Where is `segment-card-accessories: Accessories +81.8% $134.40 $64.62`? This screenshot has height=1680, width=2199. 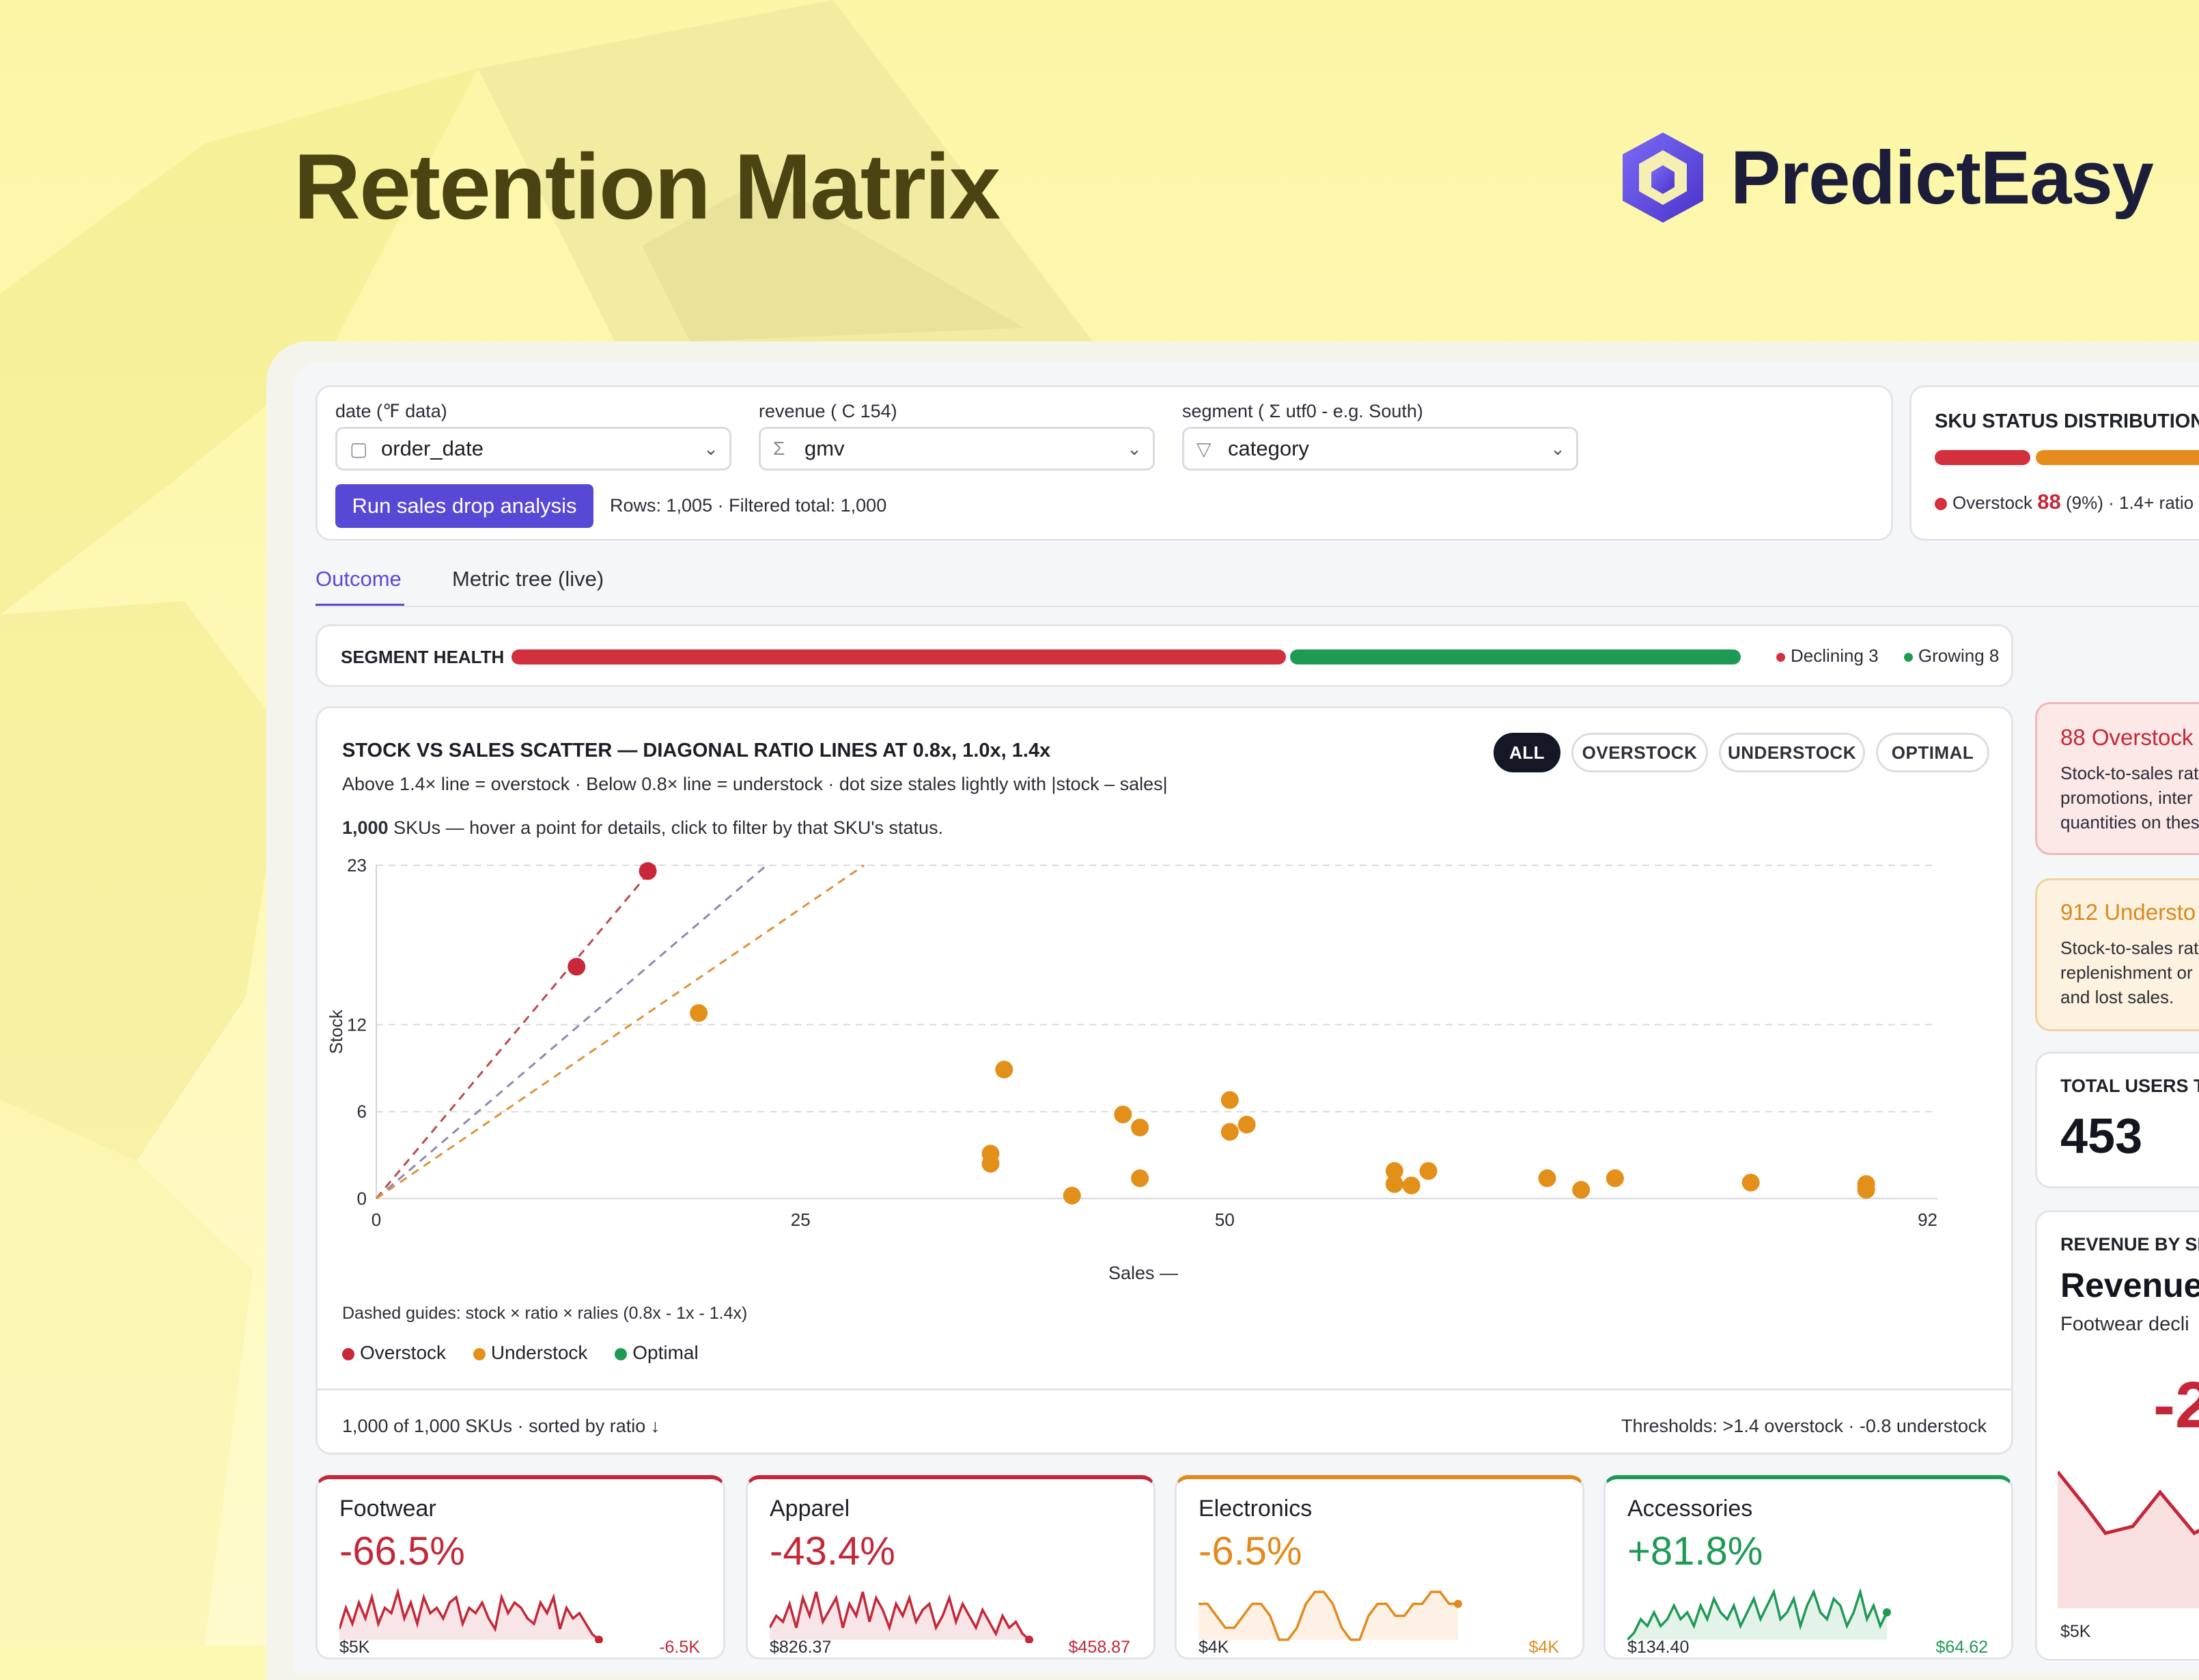
segment-card-accessories: Accessories +81.8% $134.40 $64.62 is located at coordinates (1808, 1567).